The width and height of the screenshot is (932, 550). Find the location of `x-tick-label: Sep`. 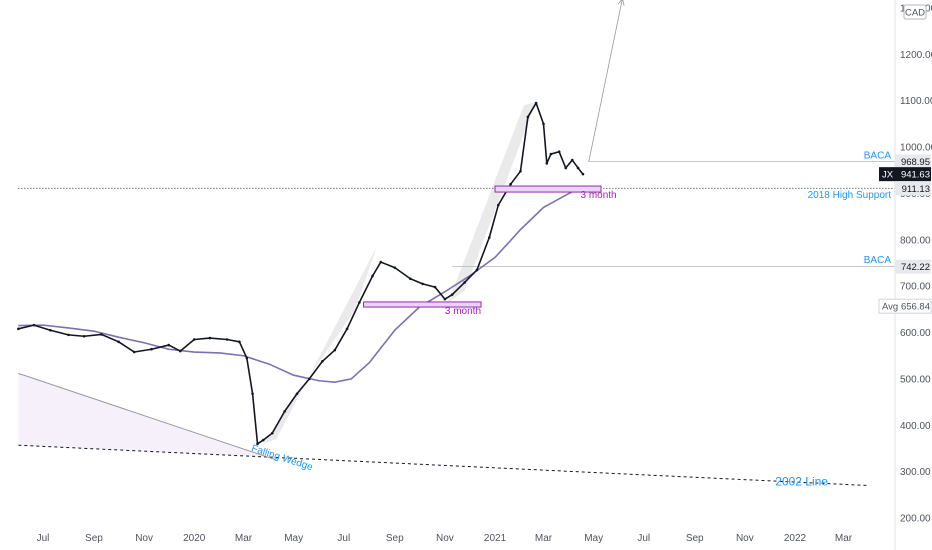

x-tick-label: Sep is located at coordinates (395, 538).